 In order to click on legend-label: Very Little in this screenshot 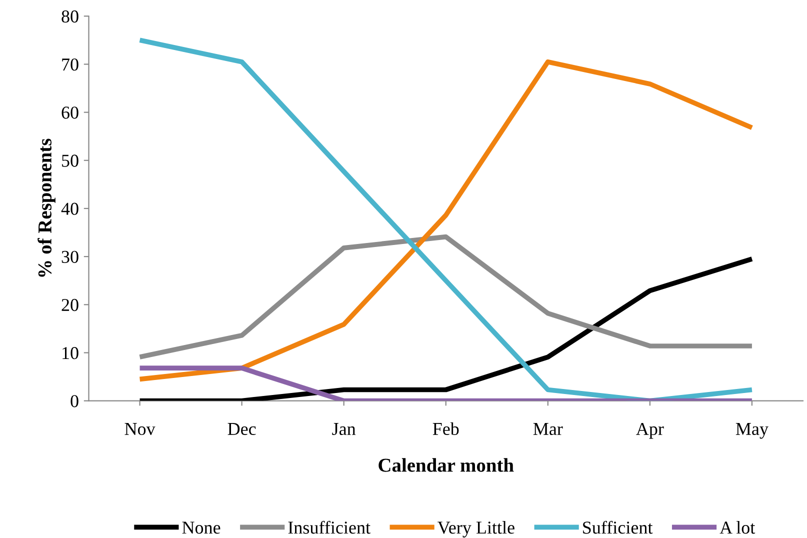, I will do `click(476, 529)`.